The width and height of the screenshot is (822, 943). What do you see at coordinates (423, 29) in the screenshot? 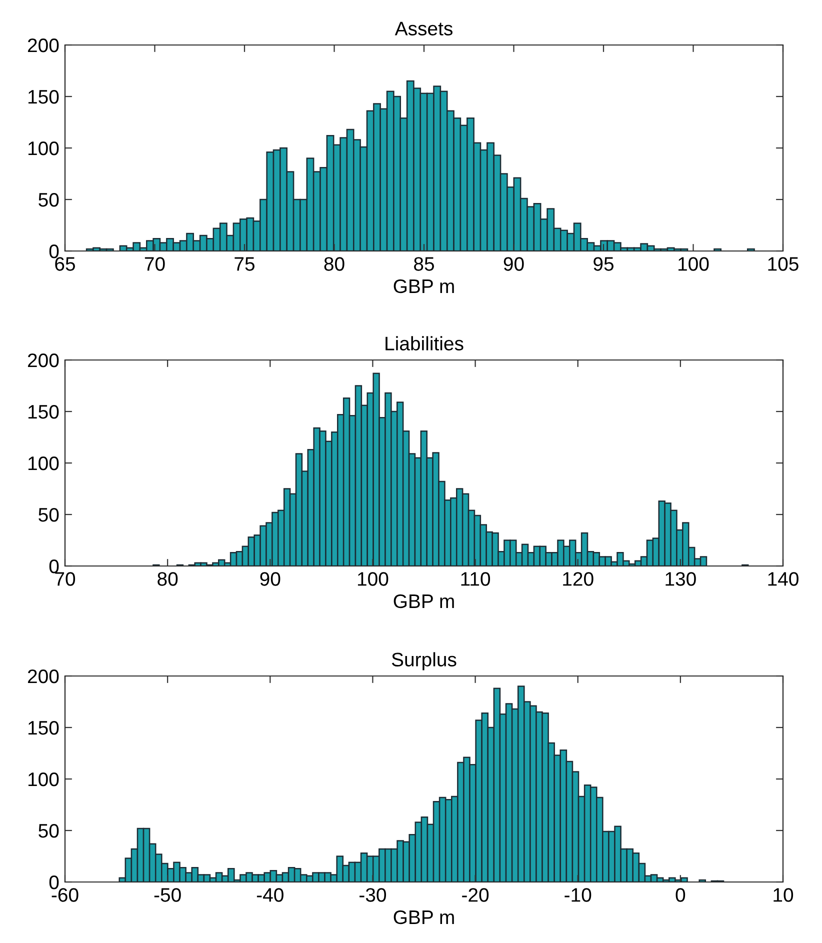
I see `chart-title: Assets` at bounding box center [423, 29].